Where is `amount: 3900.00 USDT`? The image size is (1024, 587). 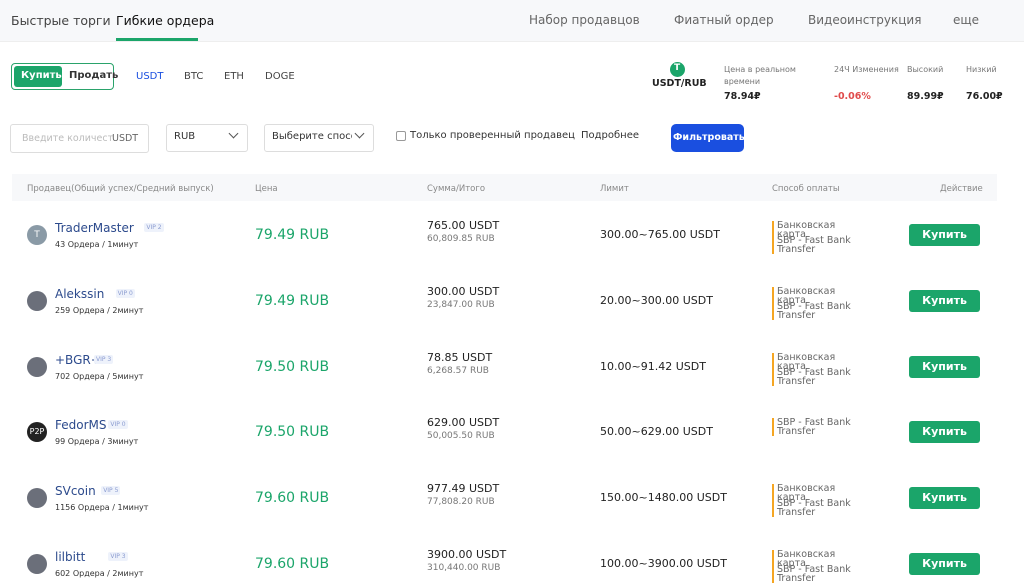
amount: 3900.00 USDT is located at coordinates (467, 554).